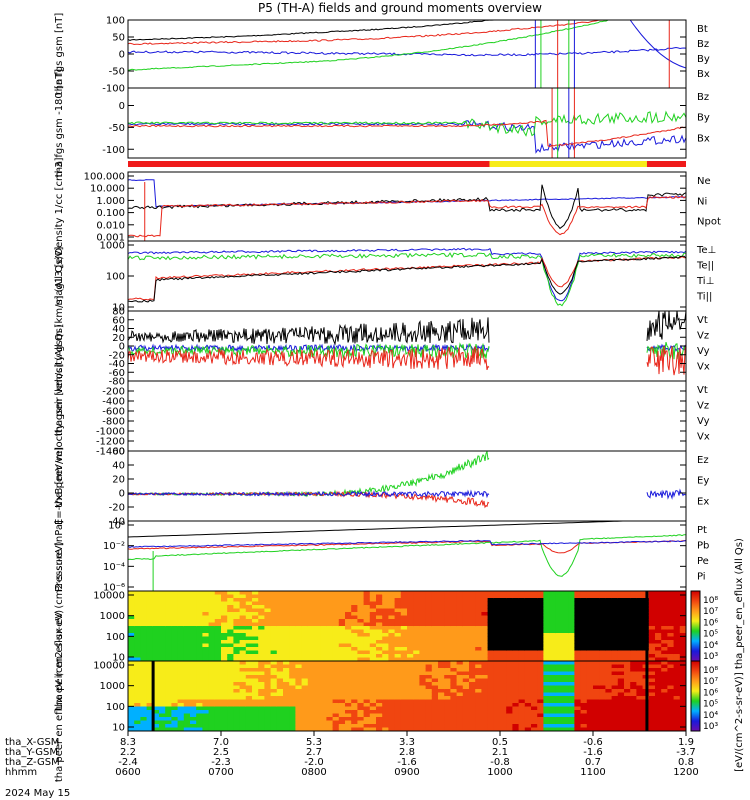 This screenshot has height=800, width=750. I want to click on series-te-par, so click(407, 279).